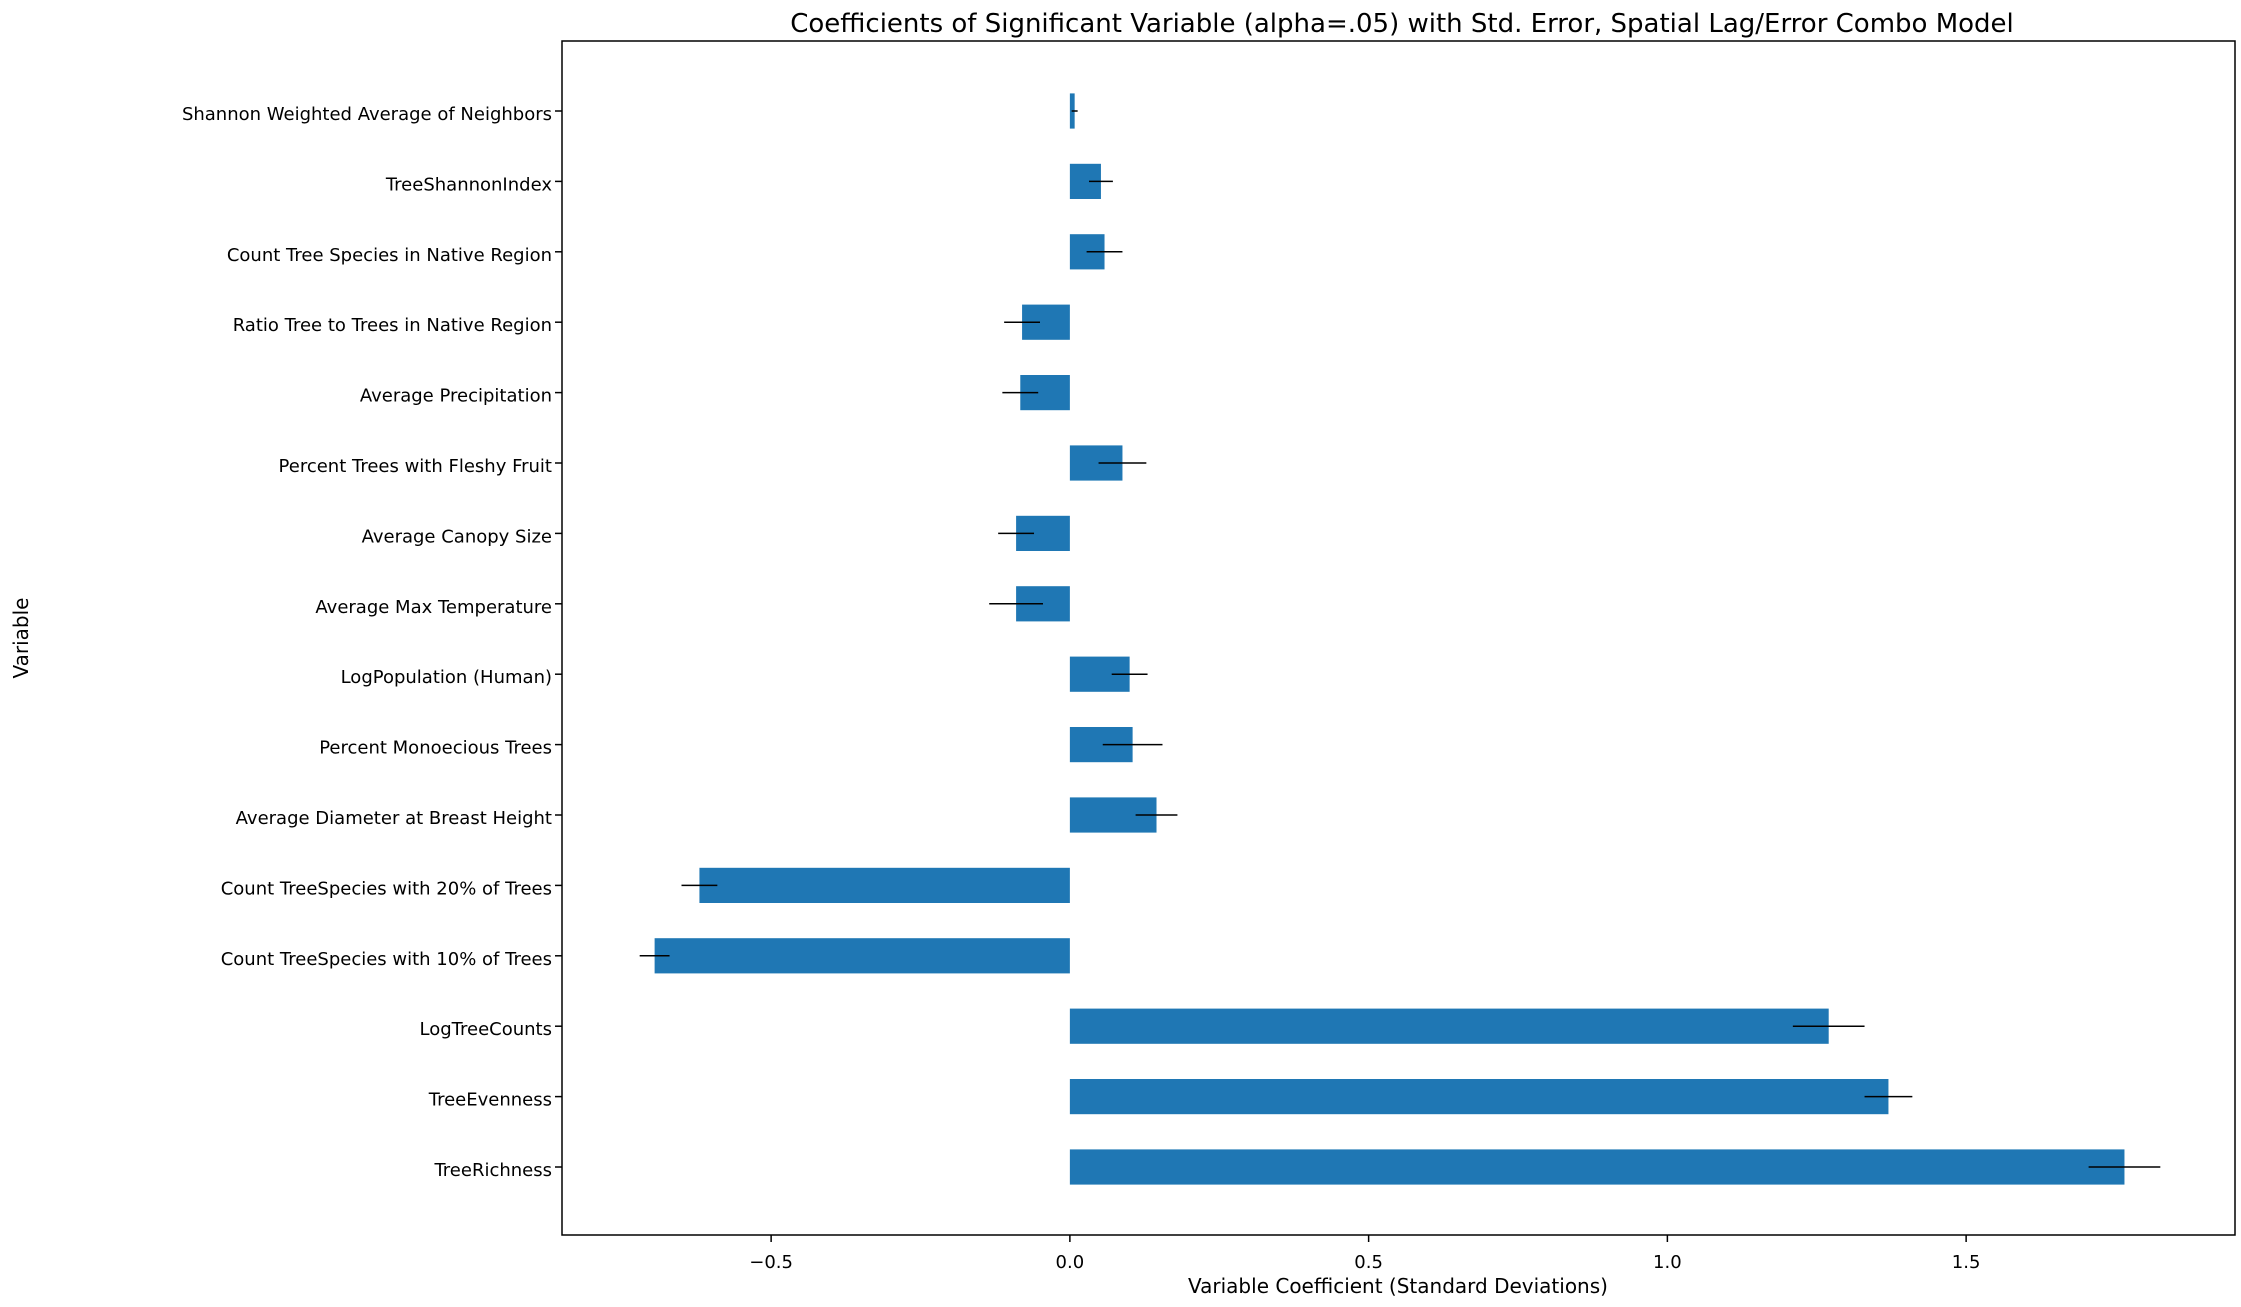  Describe the element at coordinates (392, 325) in the screenshot. I see `y-tick-label: Ratio Tree to Trees in Native Region` at that location.